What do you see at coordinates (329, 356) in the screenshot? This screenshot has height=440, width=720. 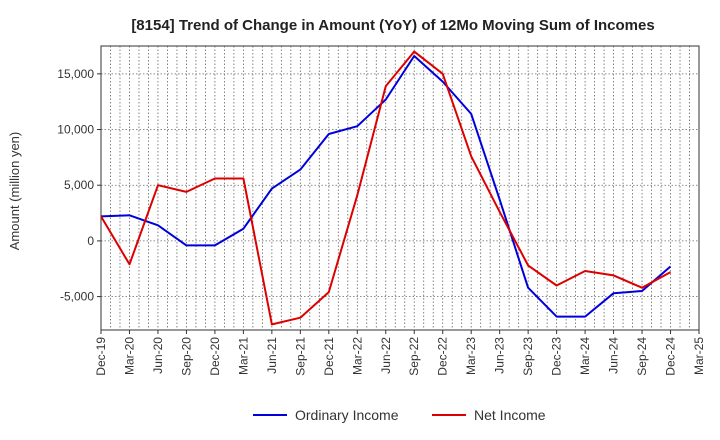 I see `x-tick-label: Dec-21` at bounding box center [329, 356].